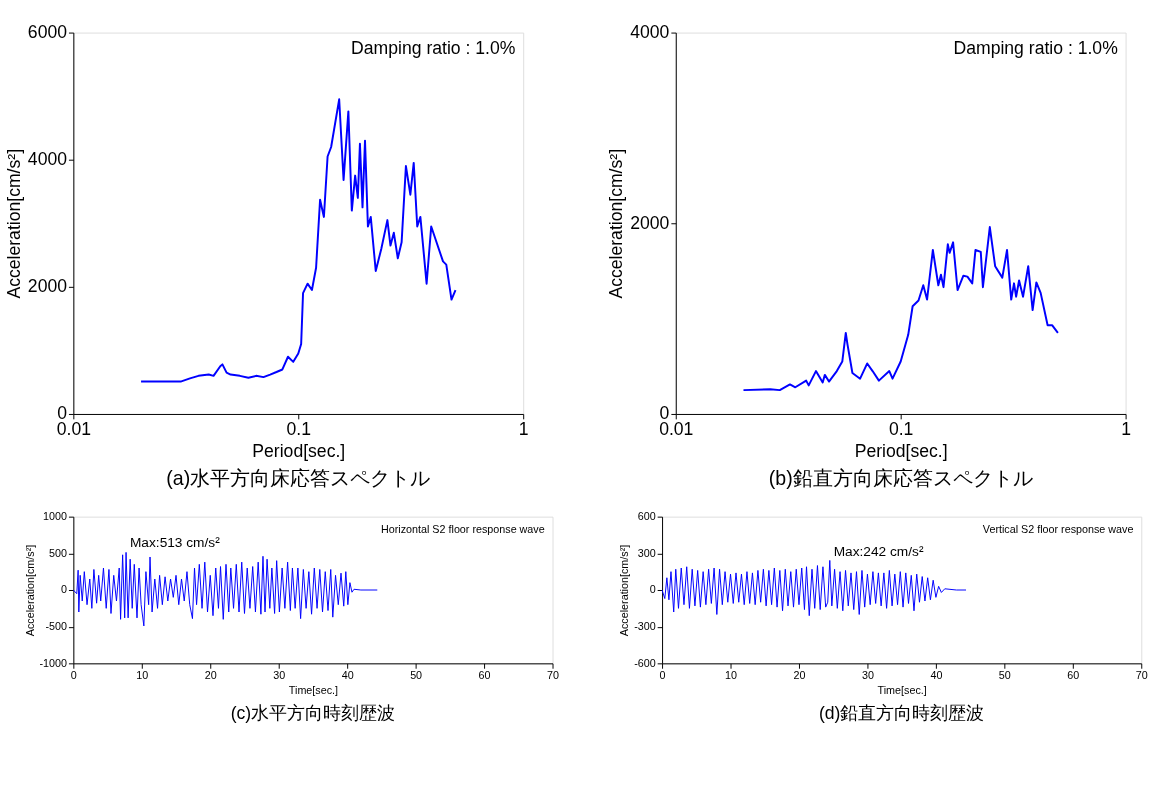  Describe the element at coordinates (645, 626) in the screenshot. I see `y-tick-label: -300` at that location.